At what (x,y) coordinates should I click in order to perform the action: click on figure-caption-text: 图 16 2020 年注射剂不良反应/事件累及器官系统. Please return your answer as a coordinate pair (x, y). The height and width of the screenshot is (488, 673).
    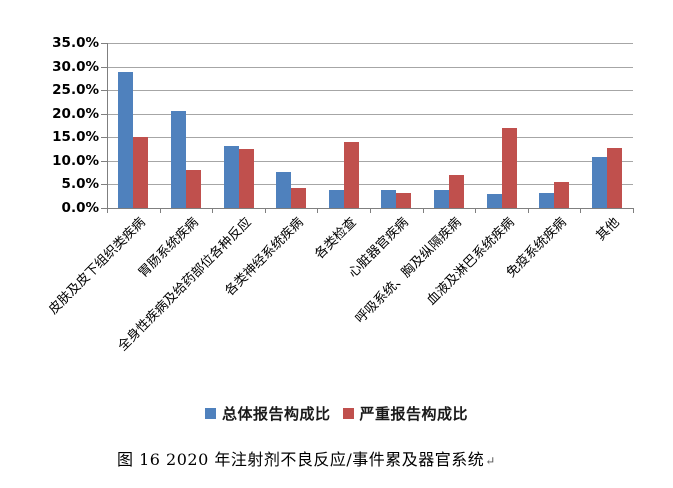
    Looking at the image, I should click on (301, 459).